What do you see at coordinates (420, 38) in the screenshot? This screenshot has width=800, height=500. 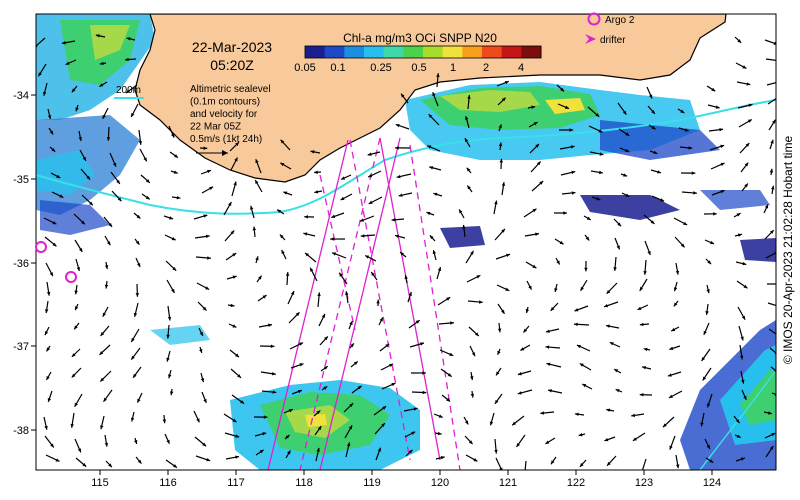 I see `colorbar-title: Chl-a mg/m3 OCi SNPP N20` at bounding box center [420, 38].